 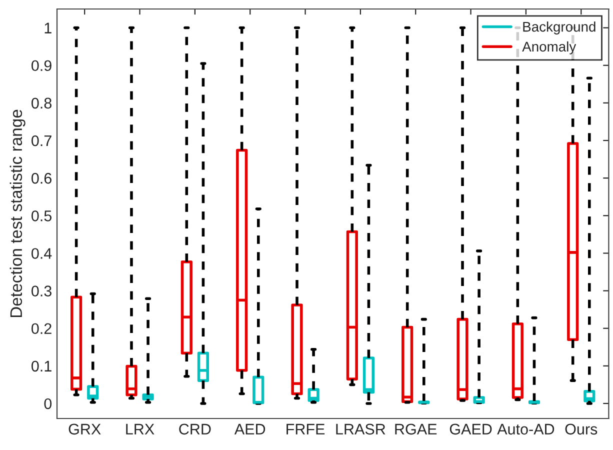 What do you see at coordinates (48, 404) in the screenshot?
I see `y-tick-label: 0` at bounding box center [48, 404].